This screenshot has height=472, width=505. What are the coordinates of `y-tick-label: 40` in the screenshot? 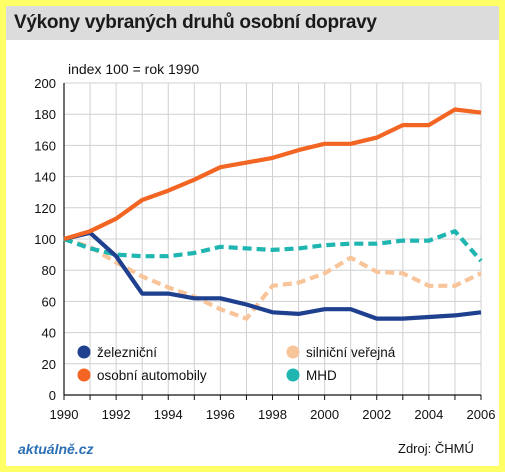 It's located at (49, 333).